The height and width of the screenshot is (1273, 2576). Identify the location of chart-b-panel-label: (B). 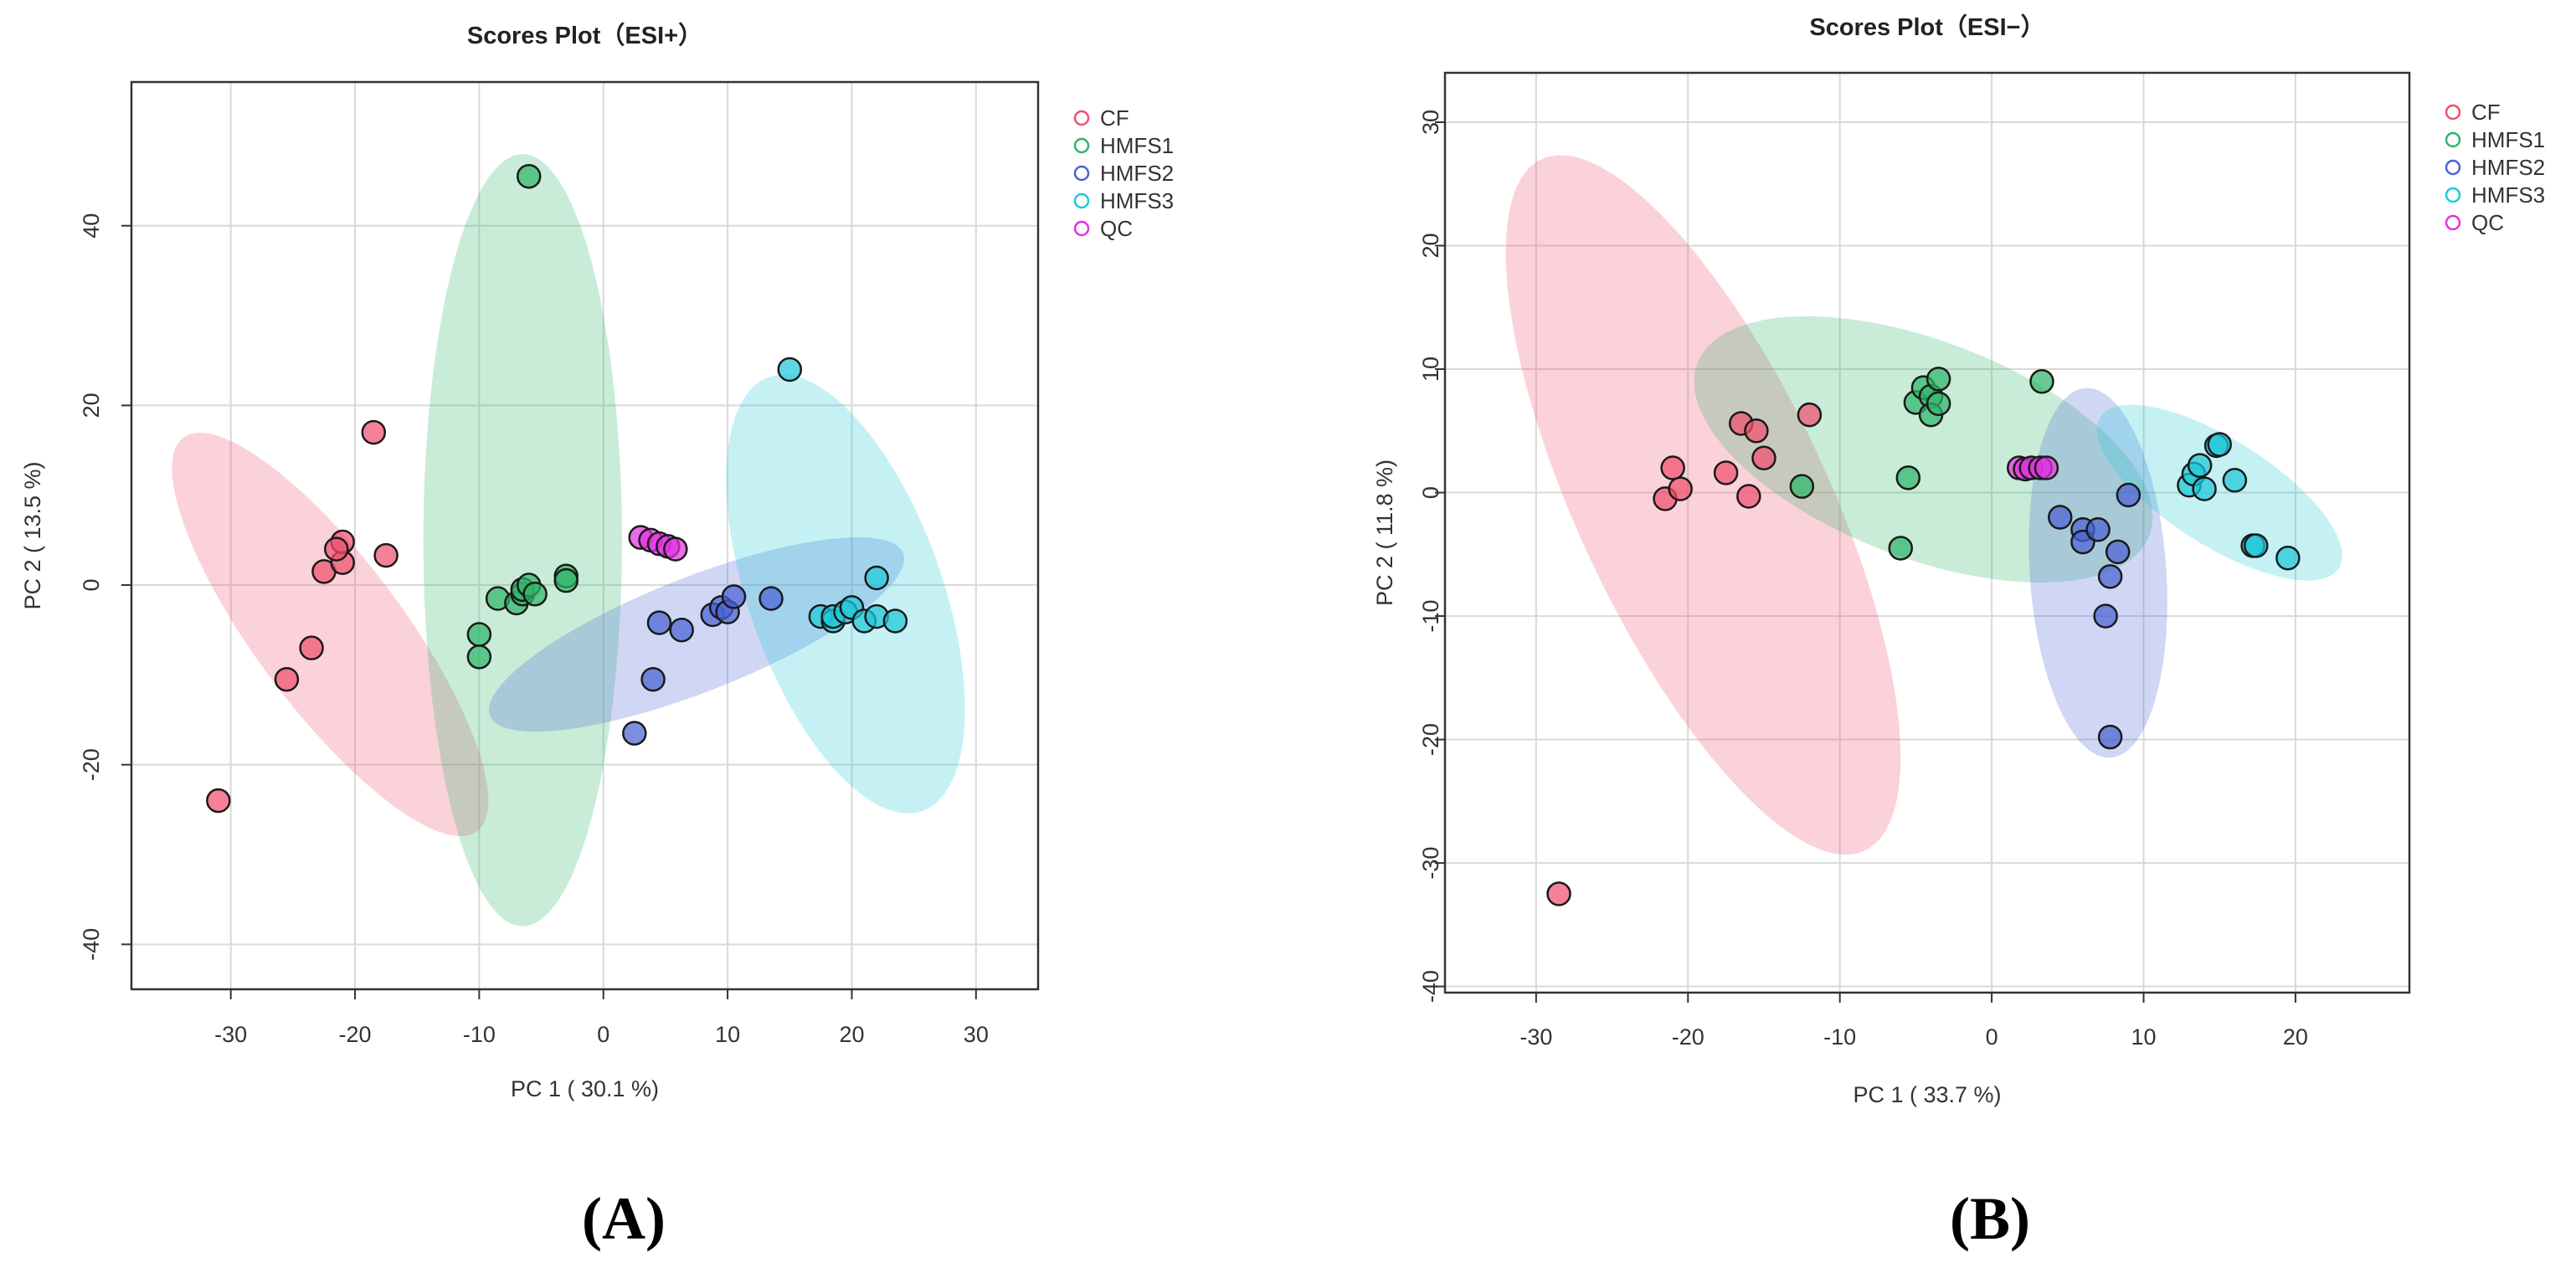
(1990, 1218).